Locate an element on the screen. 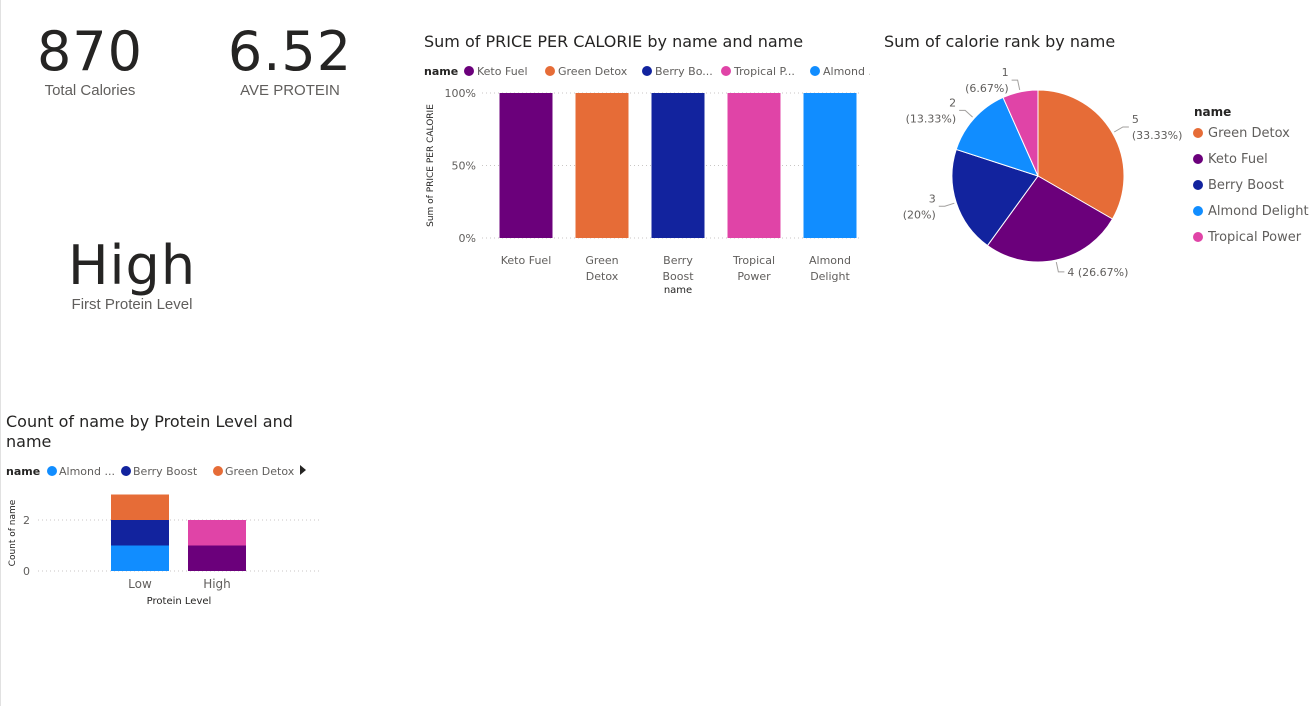 The image size is (1315, 706). x-tick-label: Berry is located at coordinates (678, 260).